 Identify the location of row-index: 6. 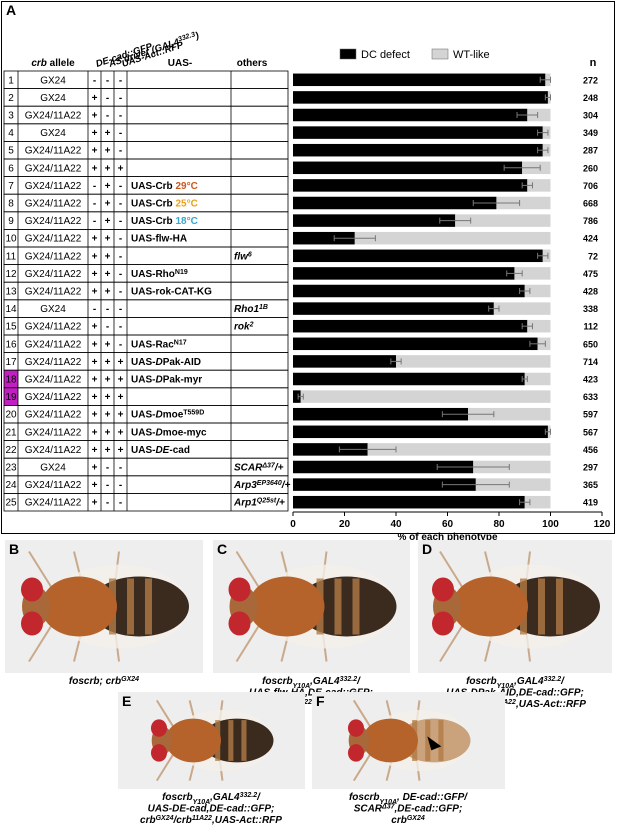
(11, 168).